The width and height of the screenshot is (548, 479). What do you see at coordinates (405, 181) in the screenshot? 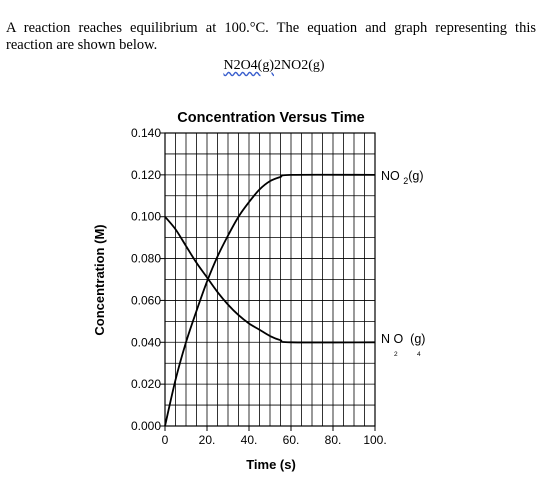
I see `legend-no2-sub: 2` at bounding box center [405, 181].